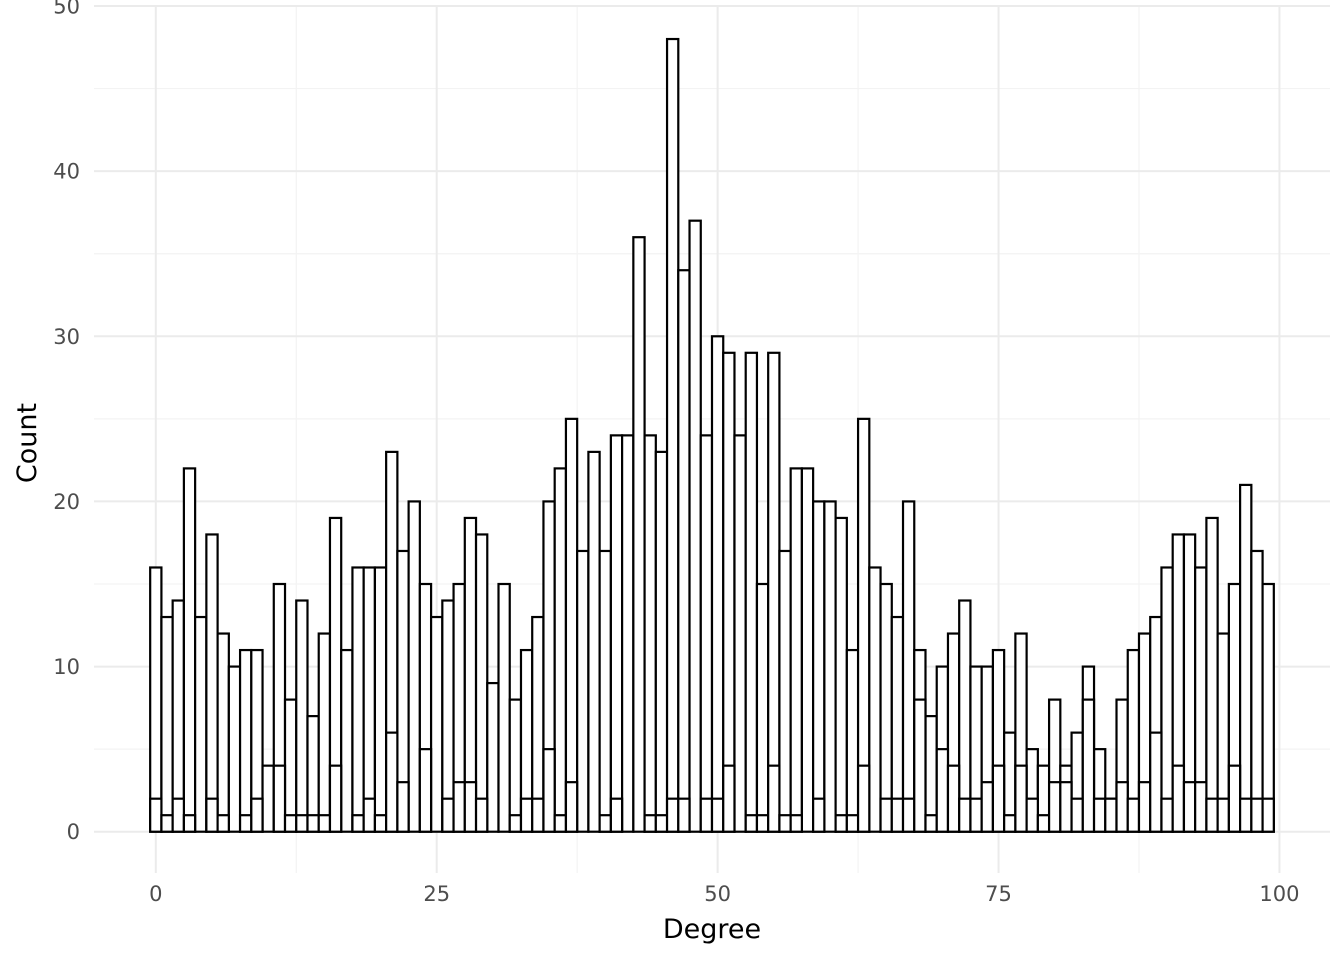 The height and width of the screenshot is (960, 1344). Describe the element at coordinates (66, 667) in the screenshot. I see `y-tick-label: 10` at that location.